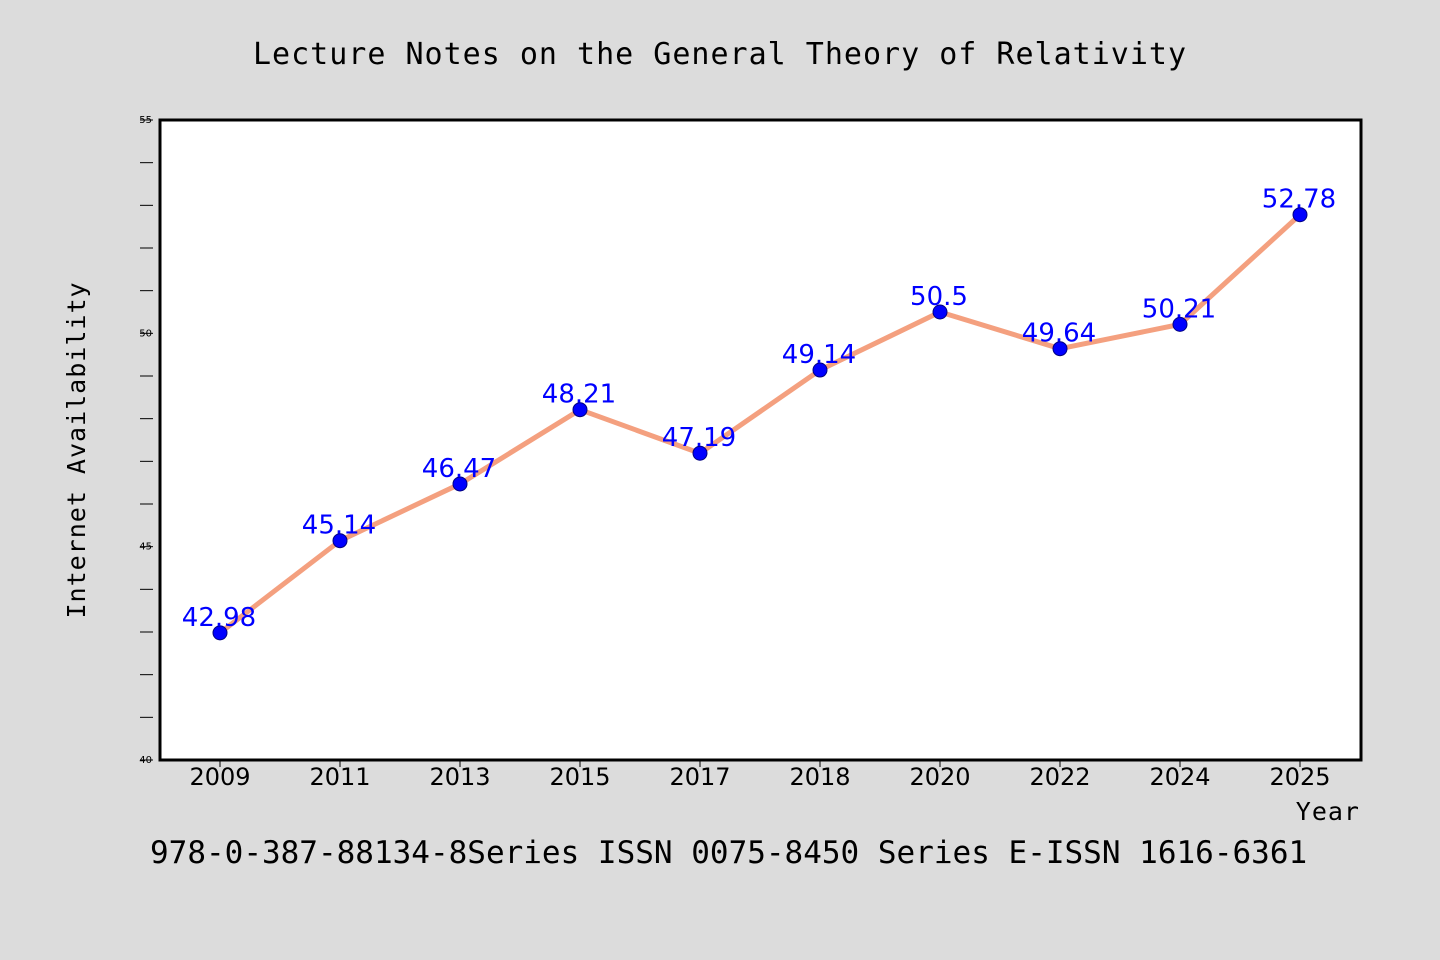  What do you see at coordinates (1059, 334) in the screenshot?
I see `data-label: 49.64` at bounding box center [1059, 334].